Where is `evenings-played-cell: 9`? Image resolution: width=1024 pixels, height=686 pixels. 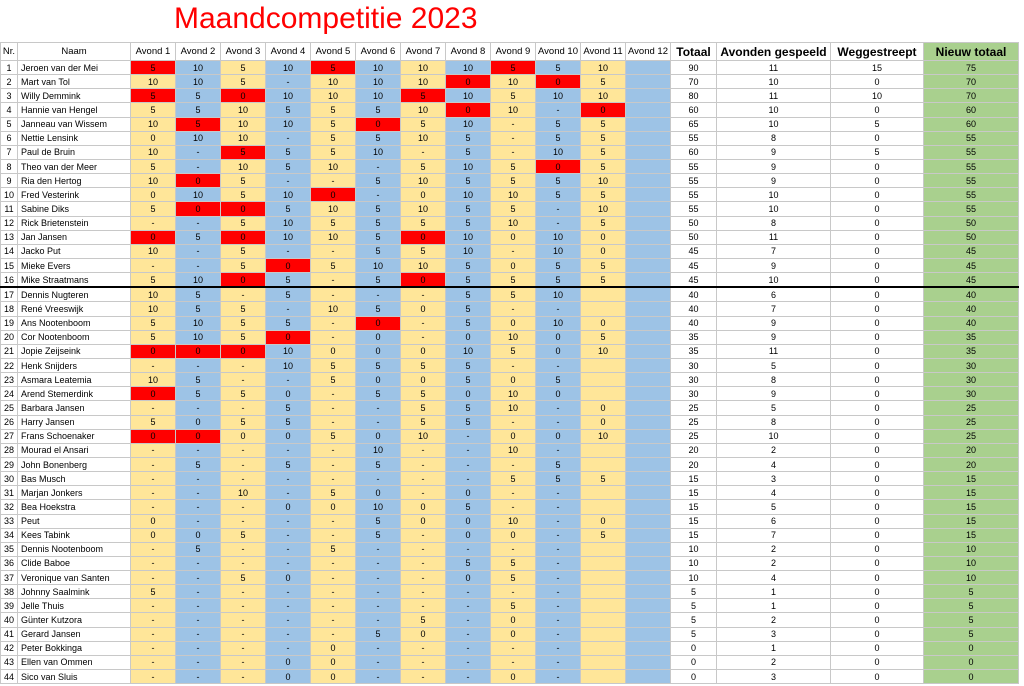
evenings-played-cell: 9 is located at coordinates (773, 265).